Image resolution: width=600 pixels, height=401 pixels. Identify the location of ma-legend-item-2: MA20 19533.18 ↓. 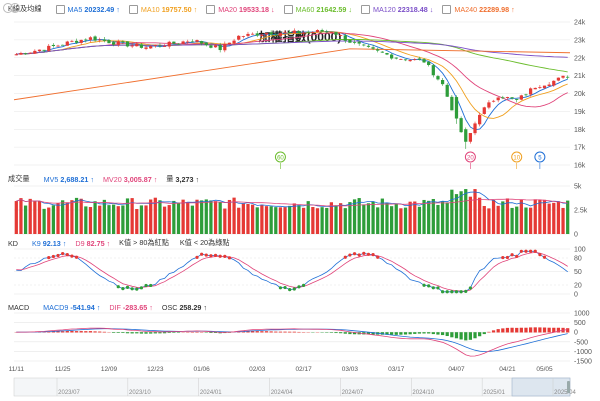
(240, 9).